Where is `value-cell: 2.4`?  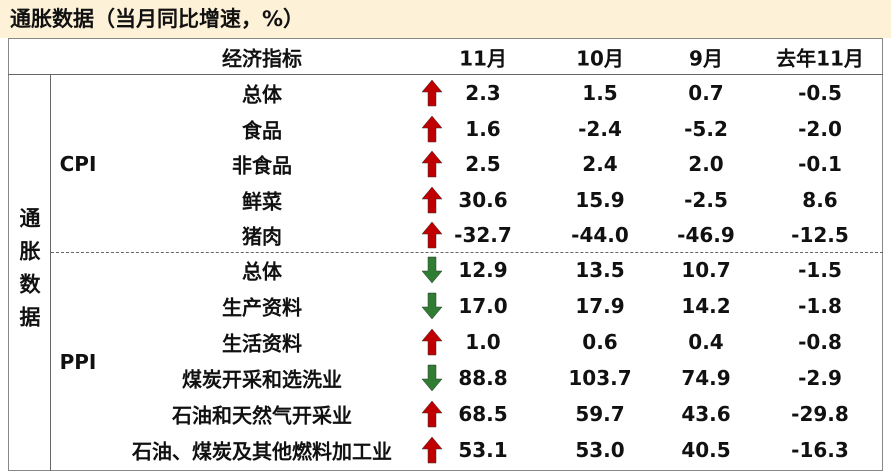
value-cell: 2.4 is located at coordinates (600, 164).